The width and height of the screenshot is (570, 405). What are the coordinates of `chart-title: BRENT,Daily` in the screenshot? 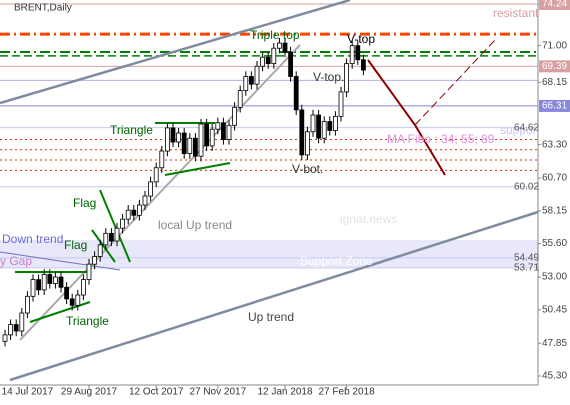 It's located at (43, 8).